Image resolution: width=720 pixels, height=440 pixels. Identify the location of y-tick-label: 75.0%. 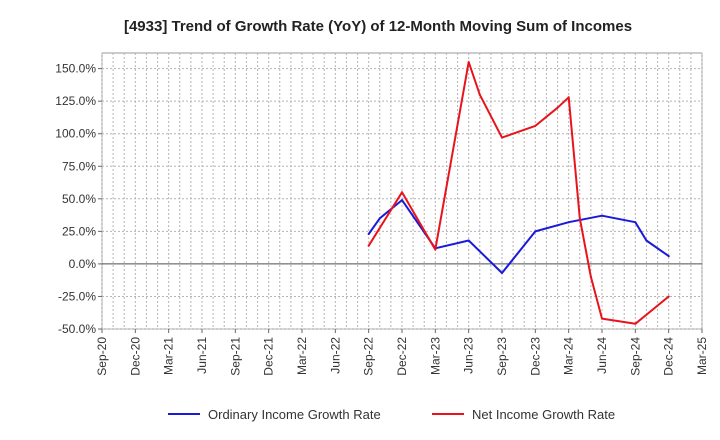
(79, 166).